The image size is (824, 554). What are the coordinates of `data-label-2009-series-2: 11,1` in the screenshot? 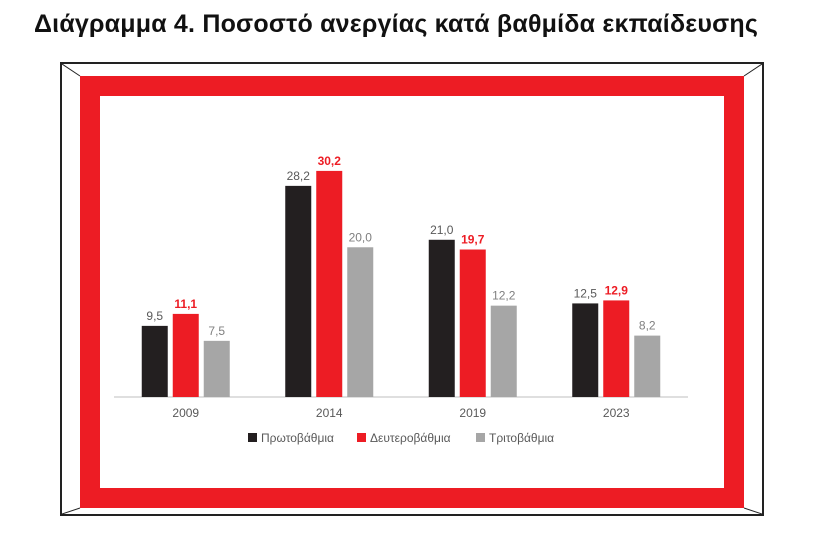 It's located at (185, 304).